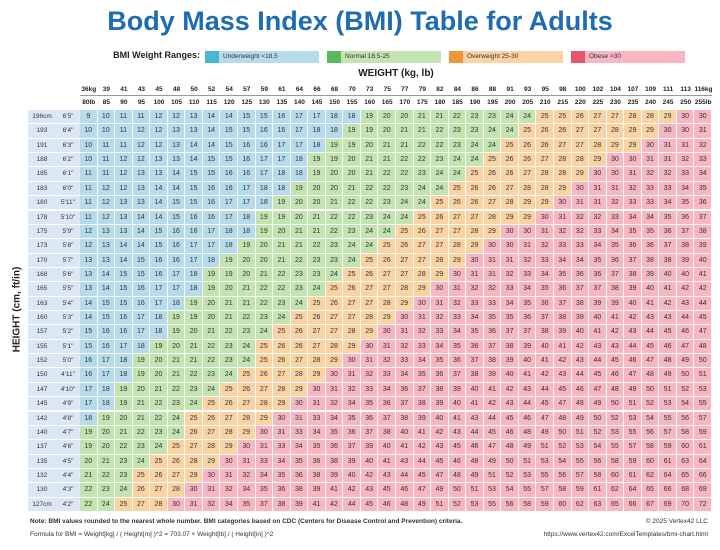 The width and height of the screenshot is (720, 550). Describe the element at coordinates (475, 433) in the screenshot. I see `bmi-cell: 44` at that location.